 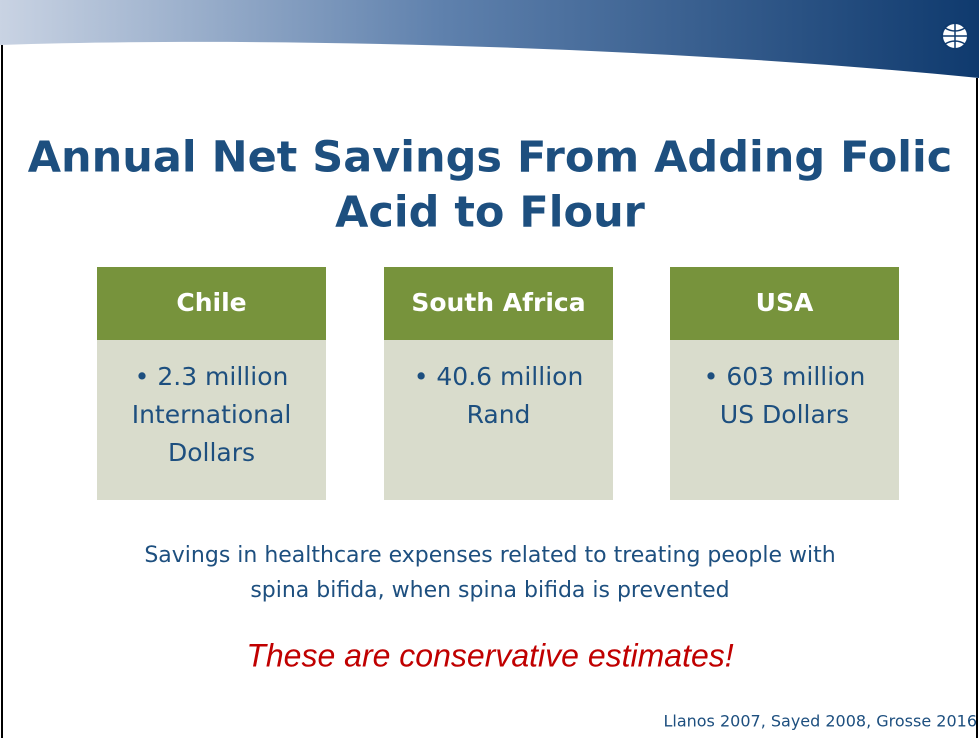 I want to click on header-band, so click(x=489, y=39).